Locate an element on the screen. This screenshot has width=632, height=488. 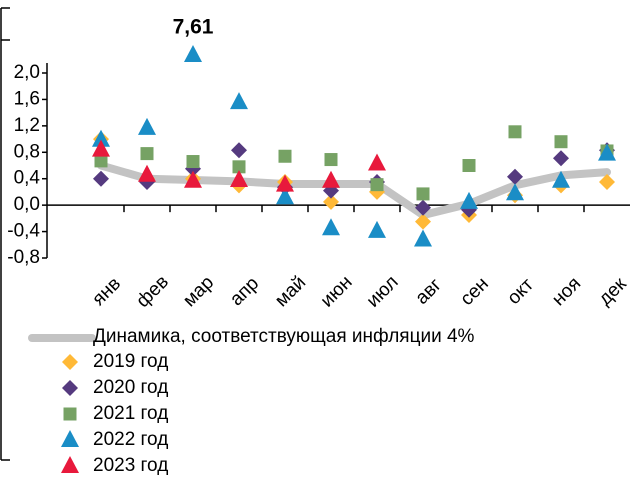
x-tick-label: дек is located at coordinates (613, 291).